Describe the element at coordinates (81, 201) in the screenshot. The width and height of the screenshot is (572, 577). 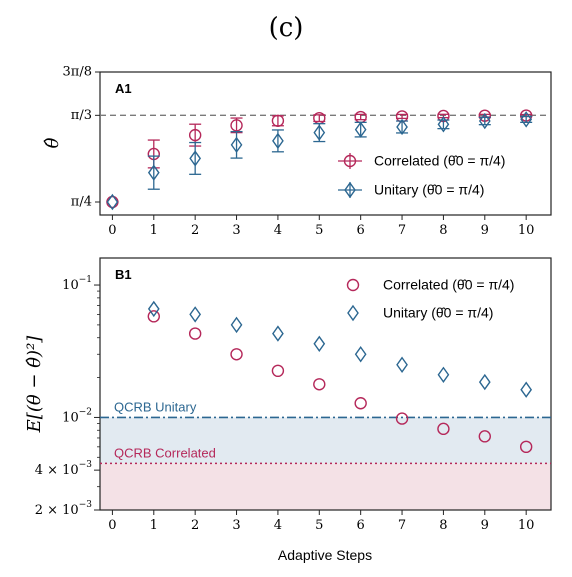
I see `y-tick-label: π/4` at that location.